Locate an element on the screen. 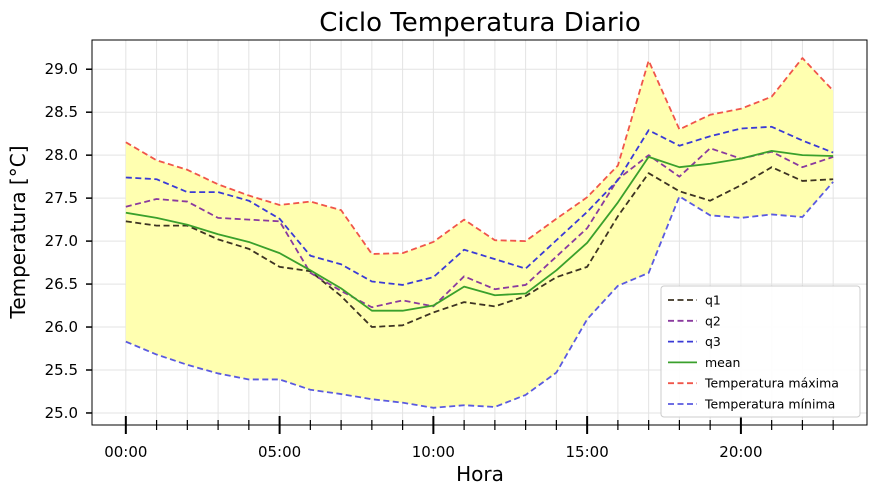 Image resolution: width=877 pixels, height=495 pixels. legend-label: q3 is located at coordinates (713, 341).